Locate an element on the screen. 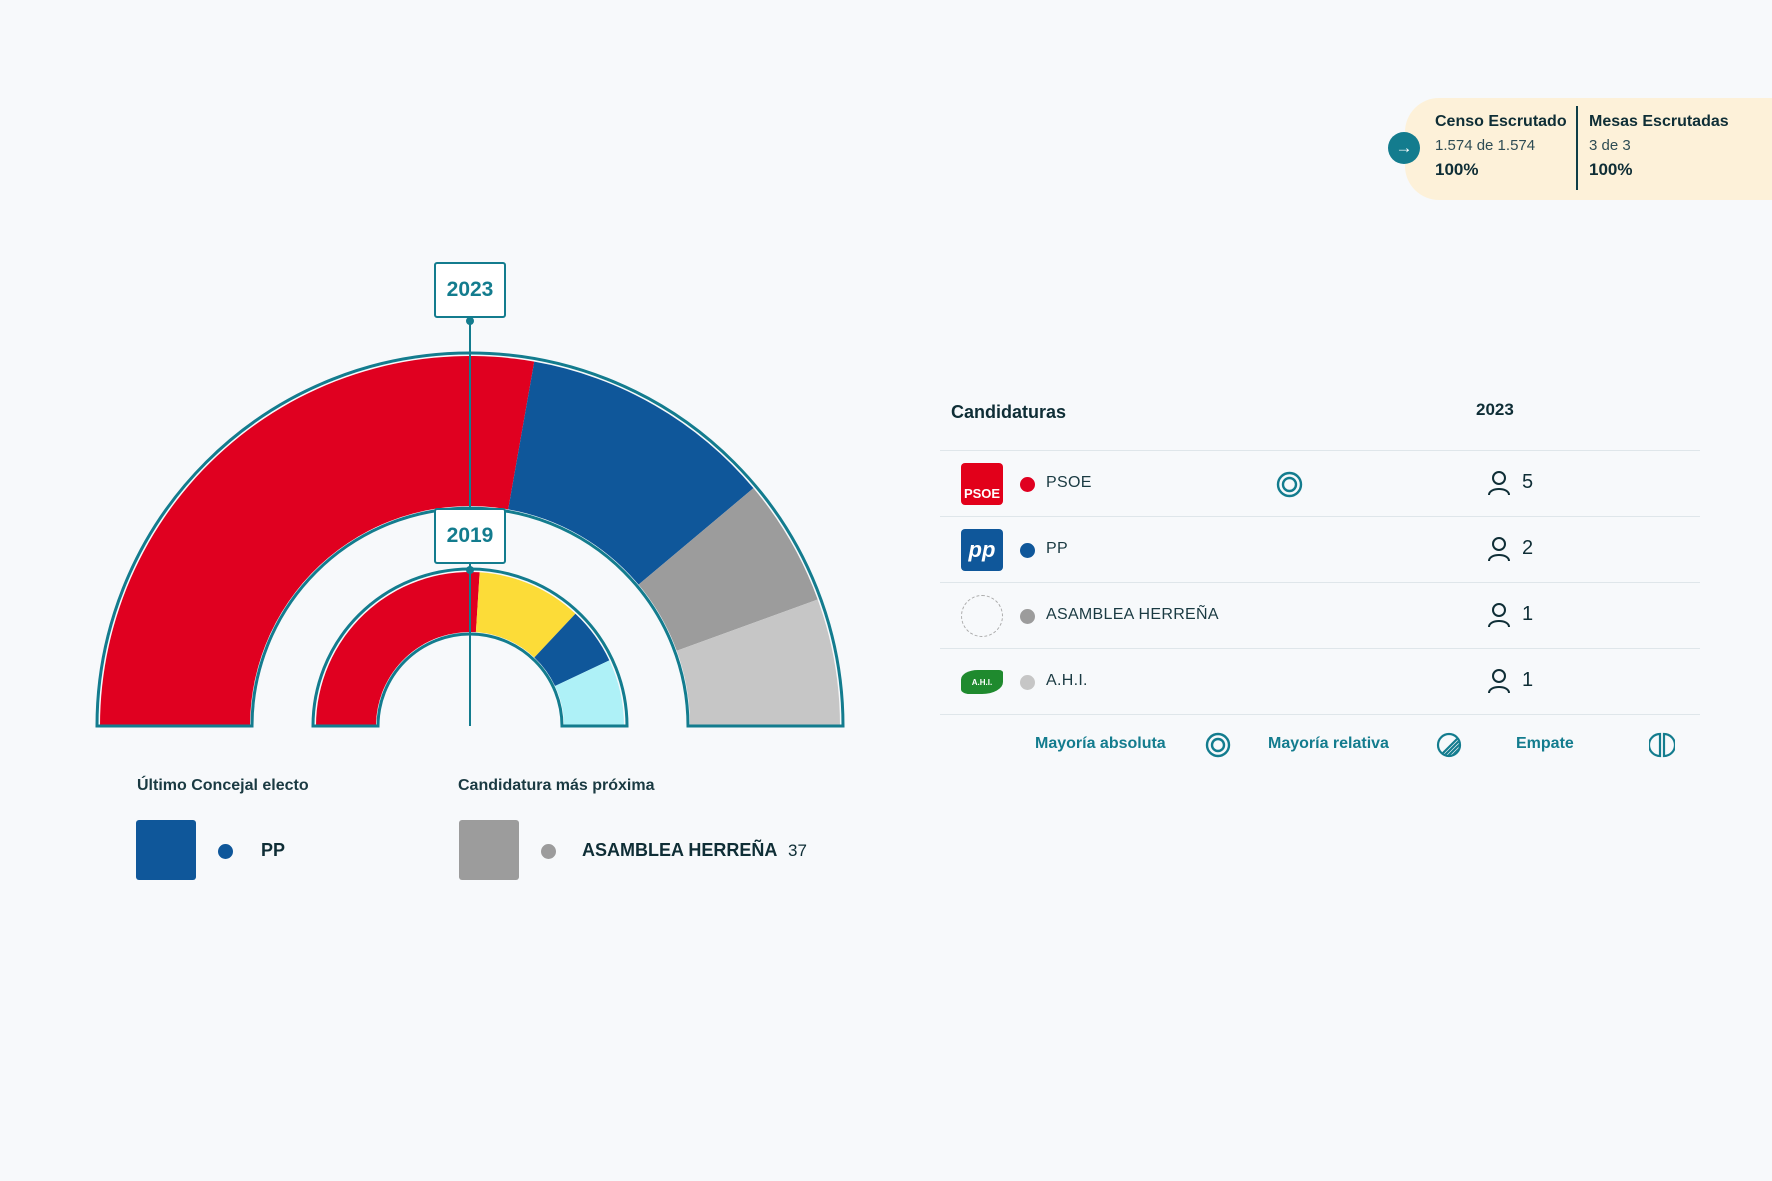 This screenshot has height=1181, width=1772. party-name: PSOE is located at coordinates (1069, 482).